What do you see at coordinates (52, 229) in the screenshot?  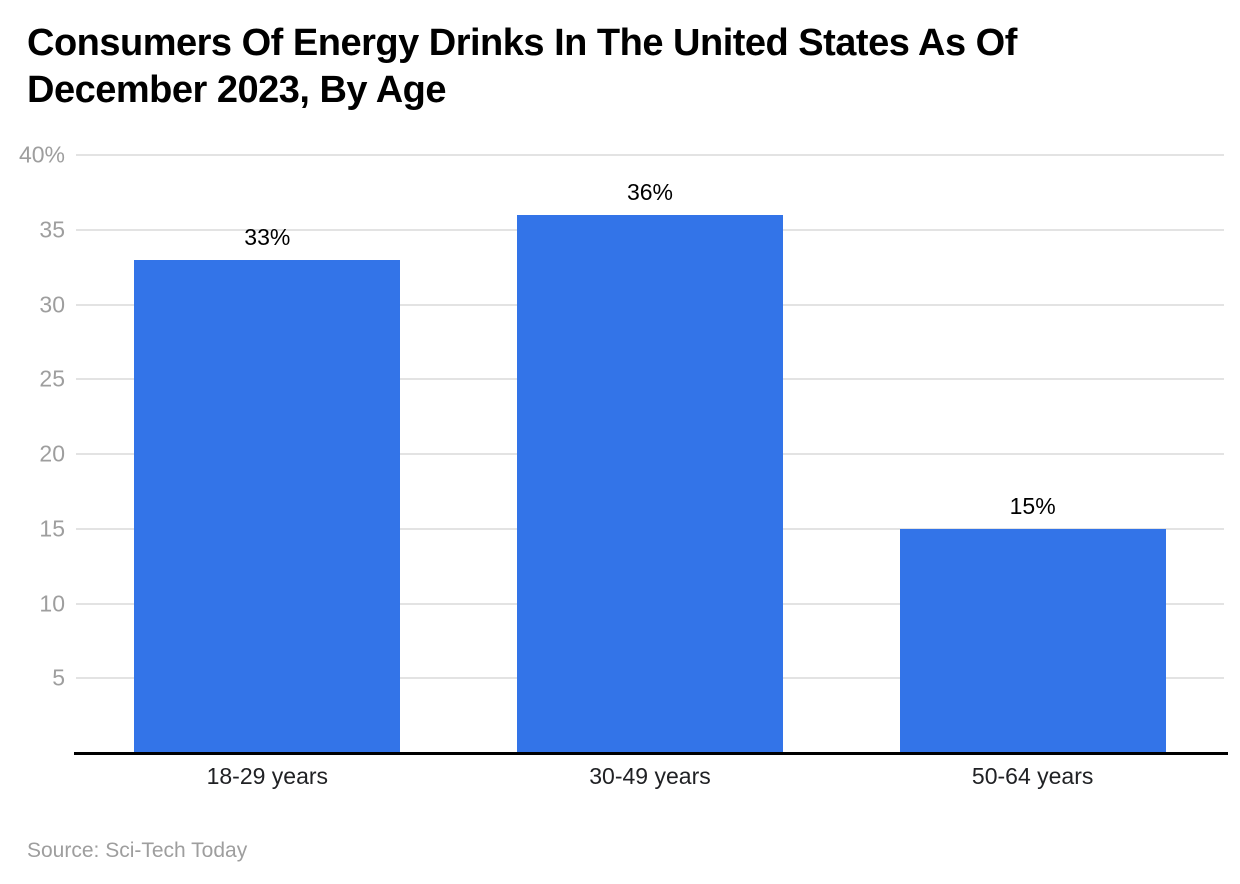 I see `y-tick-label: 35` at bounding box center [52, 229].